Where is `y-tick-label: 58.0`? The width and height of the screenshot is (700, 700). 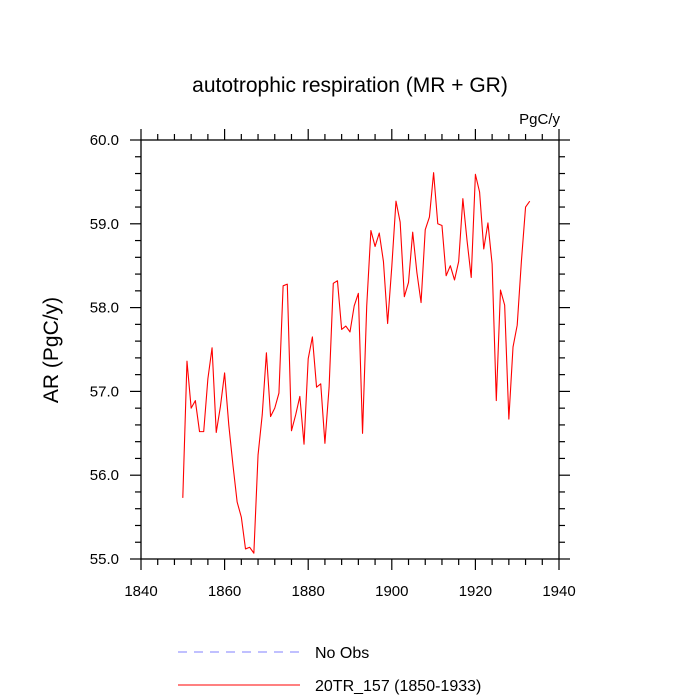
y-tick-label: 58.0 is located at coordinates (104, 308).